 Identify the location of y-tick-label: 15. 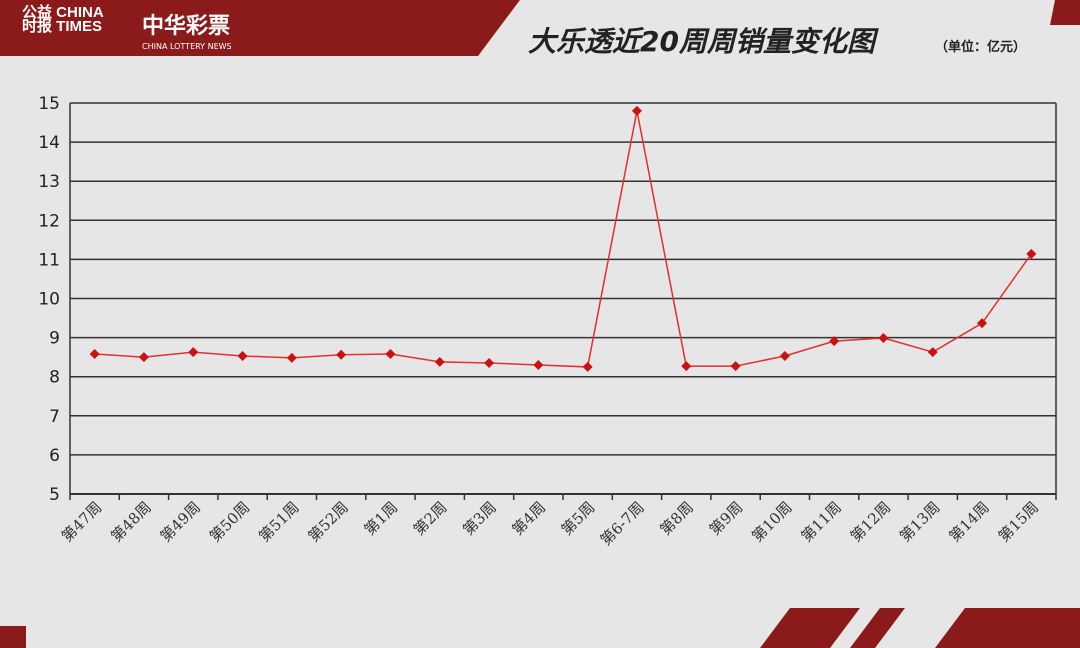
(49, 104).